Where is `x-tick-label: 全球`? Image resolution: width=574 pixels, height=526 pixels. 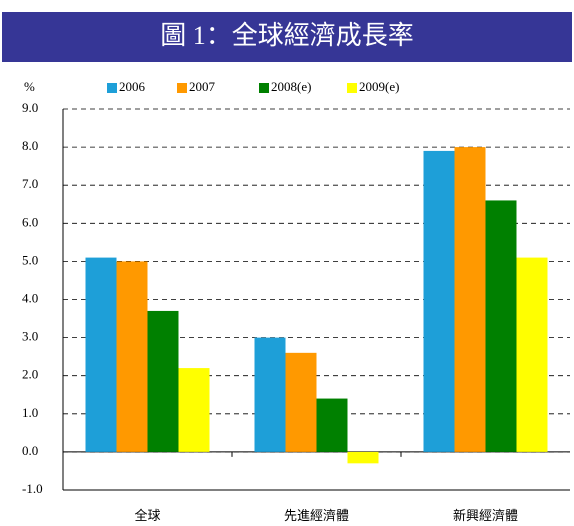 x-tick-label: 全球 is located at coordinates (147, 515).